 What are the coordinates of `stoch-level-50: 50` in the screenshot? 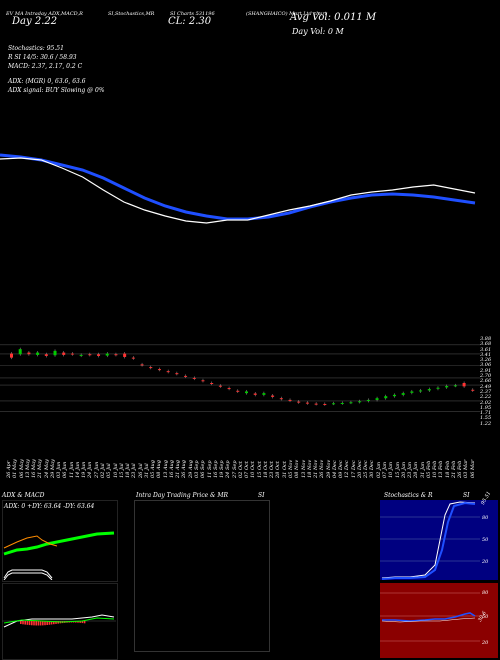 It's located at (485, 540).